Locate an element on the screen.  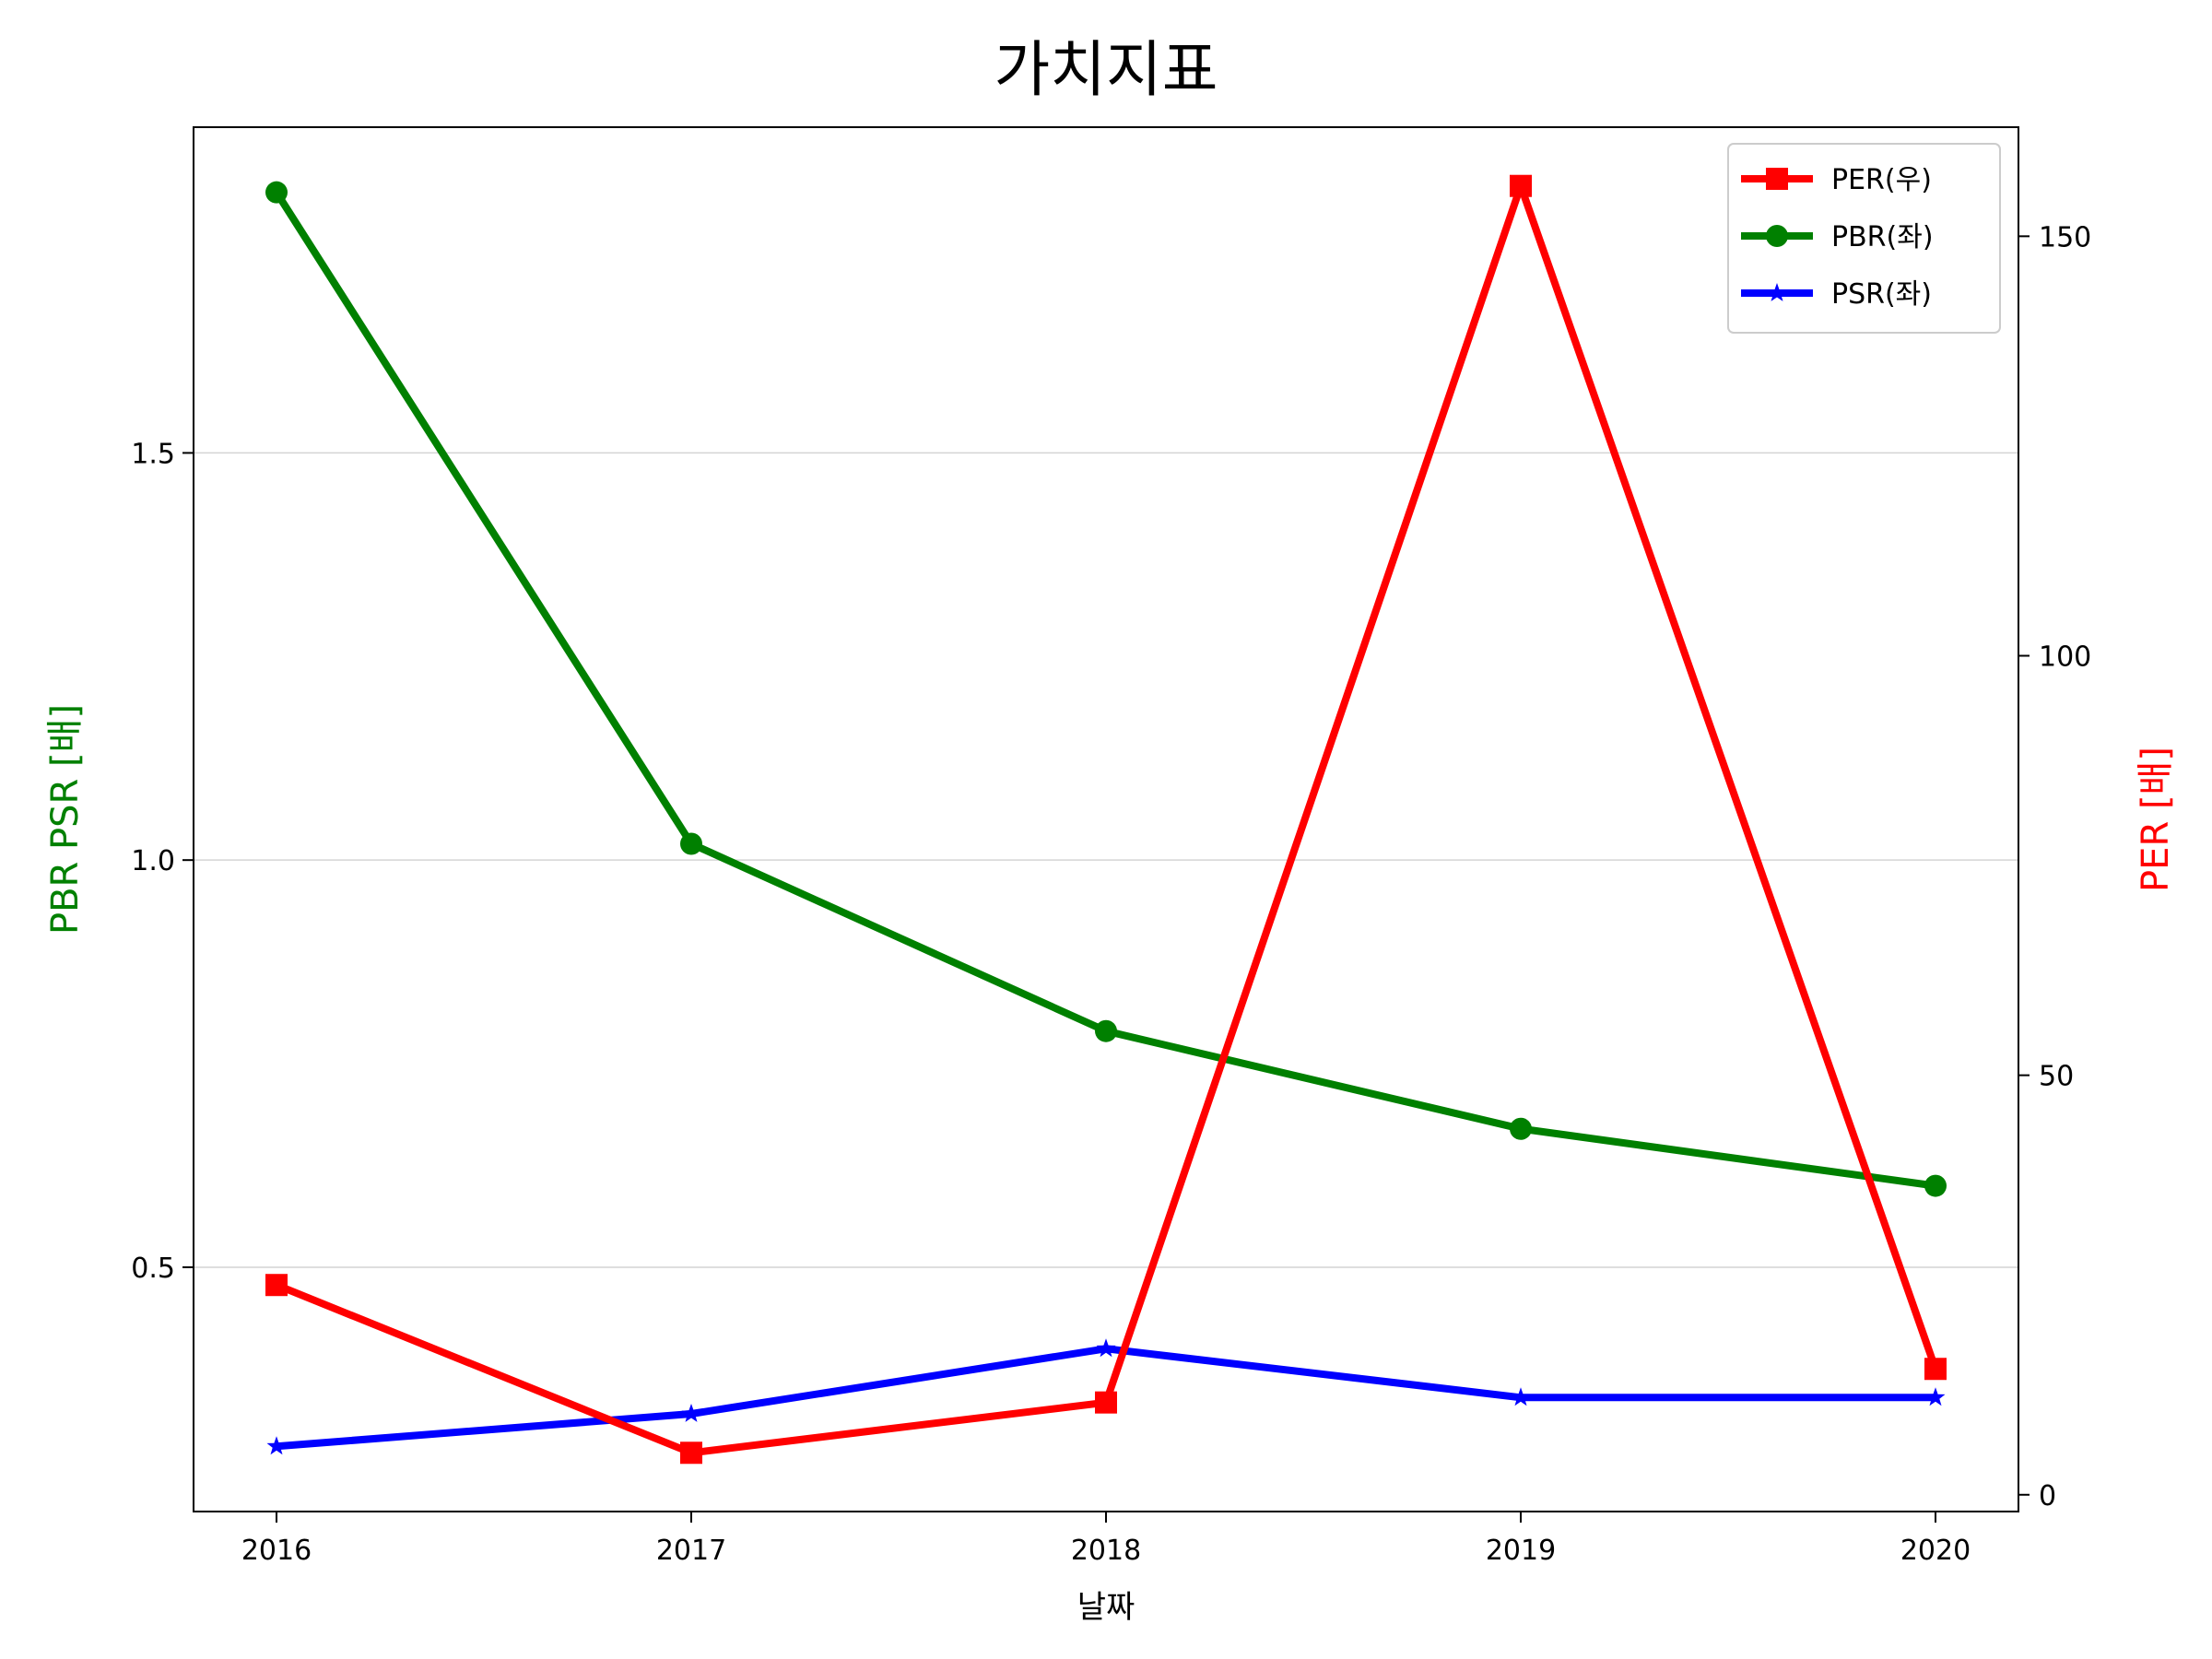
y-axis-left: 0.5 1.0 1.5 is located at coordinates (162, 861).